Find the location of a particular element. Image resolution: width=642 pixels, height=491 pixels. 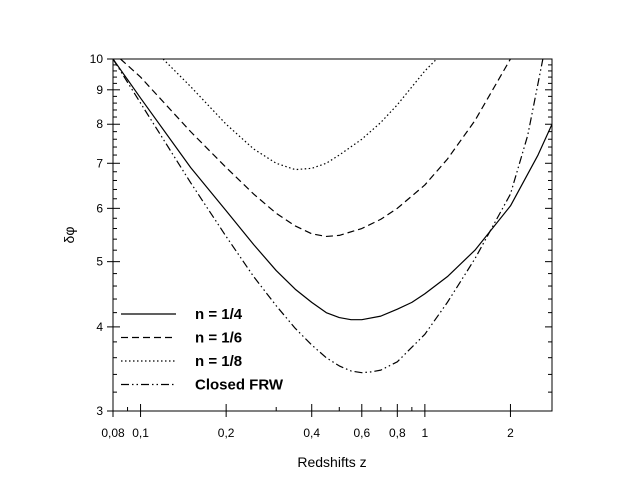

legend-label-1: n = 1/6 is located at coordinates (218, 338).